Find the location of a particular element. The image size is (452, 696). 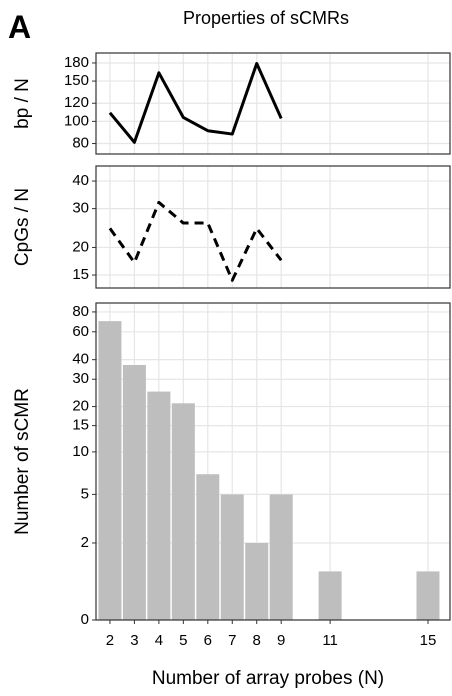

y-tick-label: 180 is located at coordinates (76, 62).